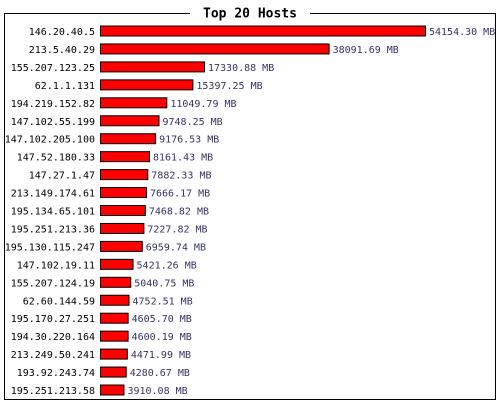  I want to click on value-label: 17330.88 MB, so click(241, 68).